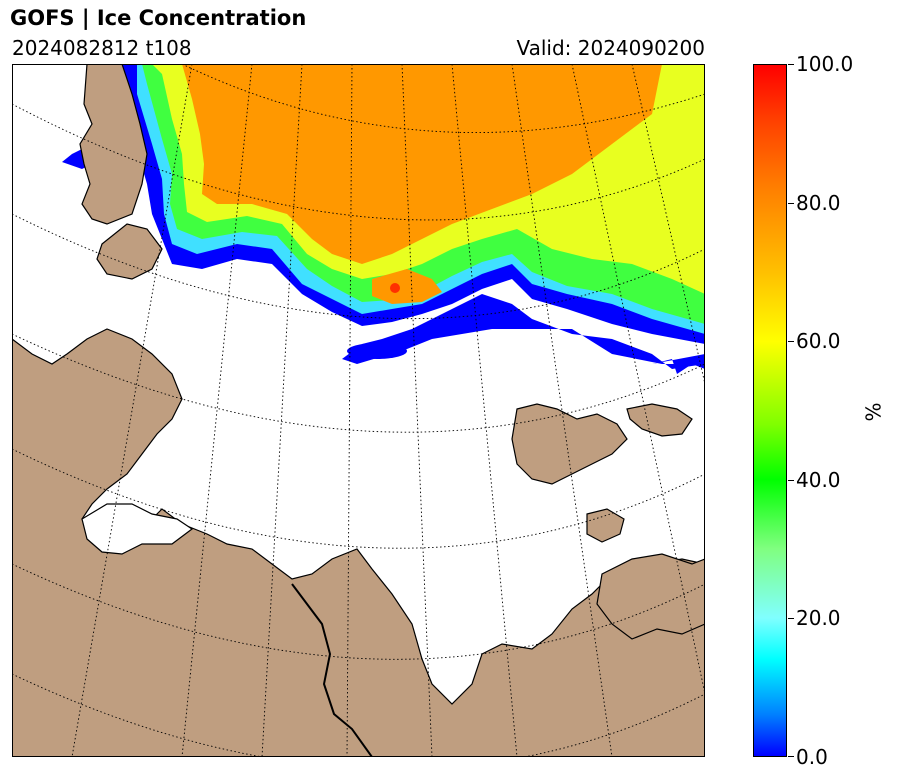  What do you see at coordinates (129, 251) in the screenshot?
I see `island-west` at bounding box center [129, 251].